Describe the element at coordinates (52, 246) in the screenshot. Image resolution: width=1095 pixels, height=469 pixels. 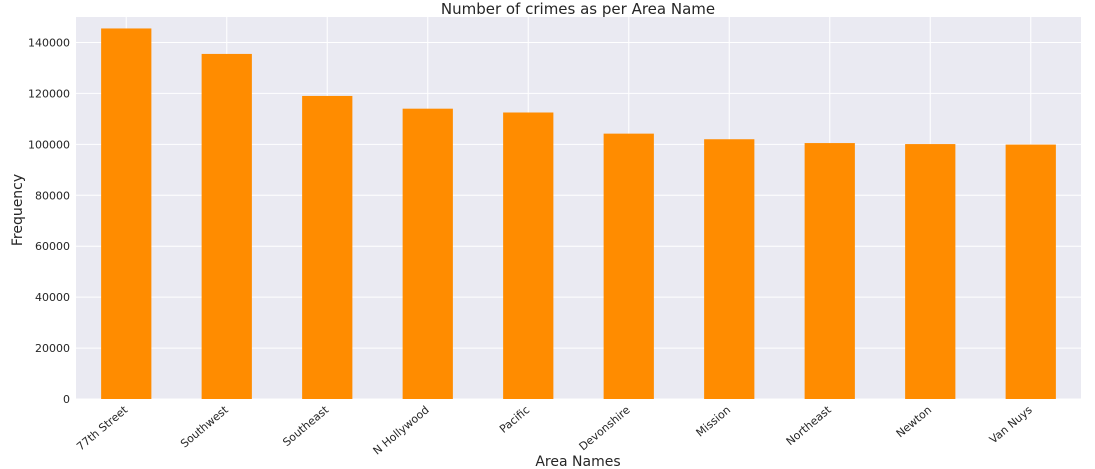
I see `y-tick-label: 60000` at that location.